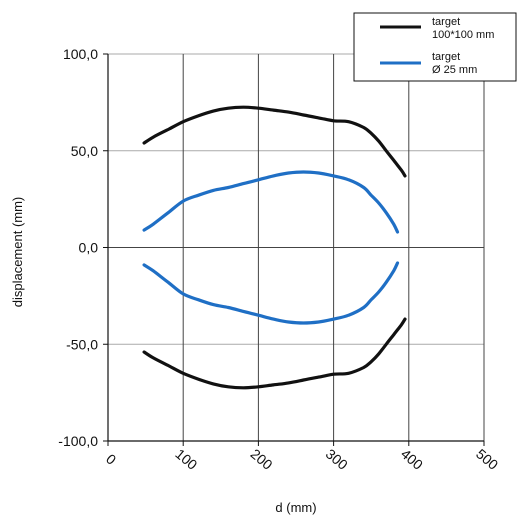 The image size is (525, 529). I want to click on legend-label-series-2-line-2: Ø 25 mm, so click(454, 70).